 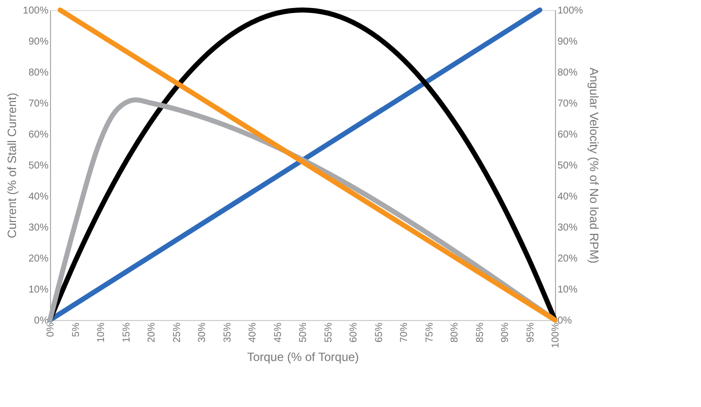 I want to click on y-tick-label: 100%, so click(x=35, y=11).